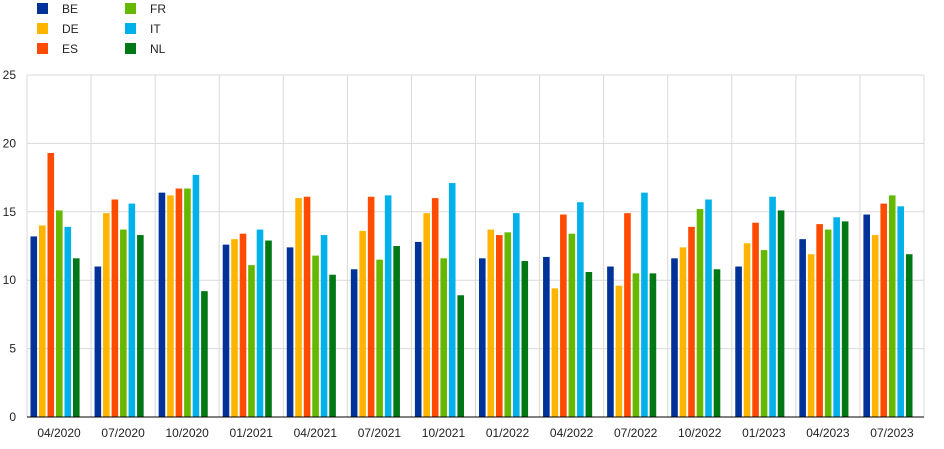 Image resolution: width=944 pixels, height=449 pixels. Describe the element at coordinates (764, 433) in the screenshot. I see `x-tick-label: 01/2023` at that location.